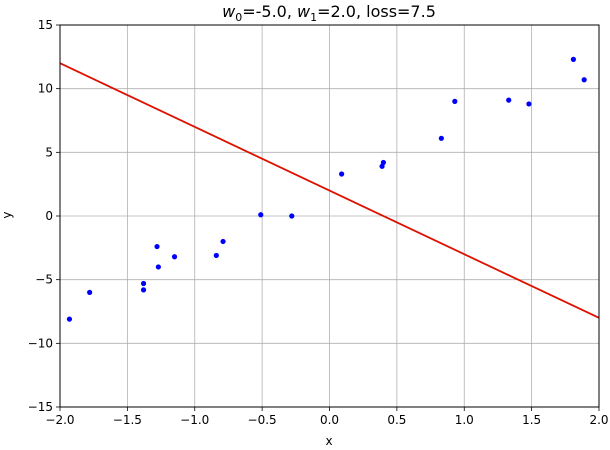 This screenshot has height=450, width=610. Describe the element at coordinates (598, 420) in the screenshot. I see `x-tick-label: 2.0` at that location.